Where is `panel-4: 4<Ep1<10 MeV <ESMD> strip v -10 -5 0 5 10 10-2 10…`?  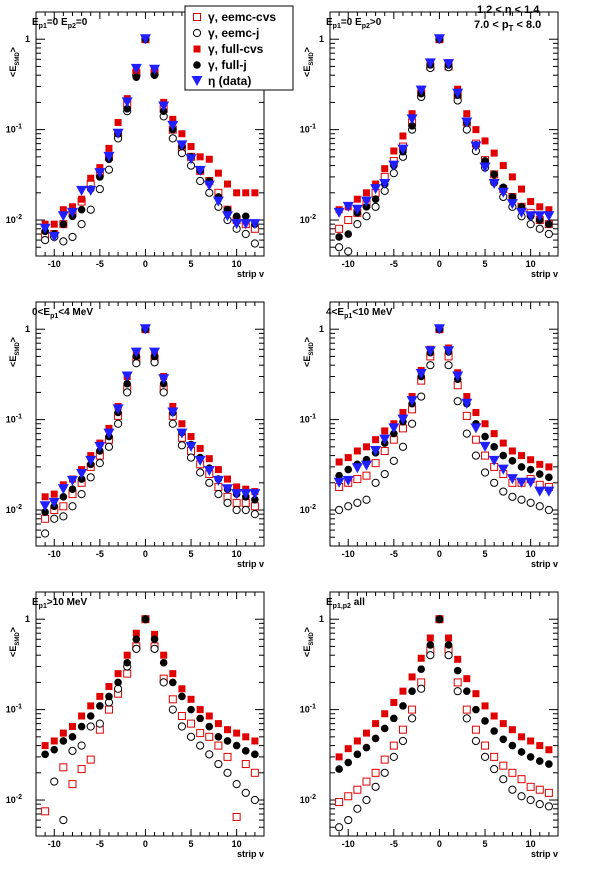 panel-4: 4<Ep1<10 MeV <ESMD> strip v -10 -5 0 5 10 10-2 10… is located at coordinates (429, 435).